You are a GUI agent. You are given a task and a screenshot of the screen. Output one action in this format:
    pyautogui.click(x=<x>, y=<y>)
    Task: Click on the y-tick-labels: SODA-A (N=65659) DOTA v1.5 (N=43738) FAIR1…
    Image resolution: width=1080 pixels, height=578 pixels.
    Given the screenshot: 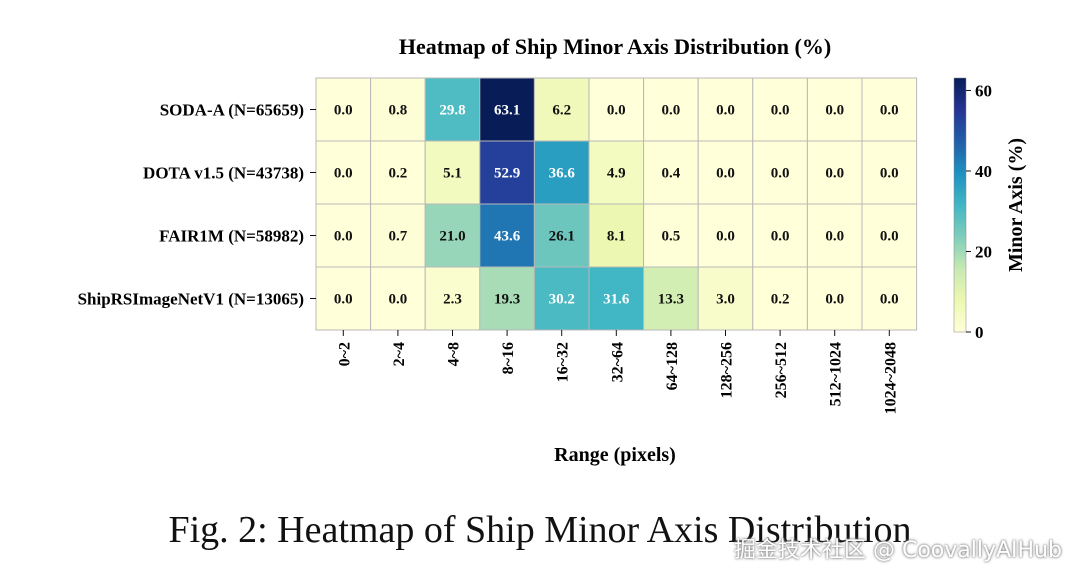 What is the action you would take?
    pyautogui.click(x=197, y=205)
    